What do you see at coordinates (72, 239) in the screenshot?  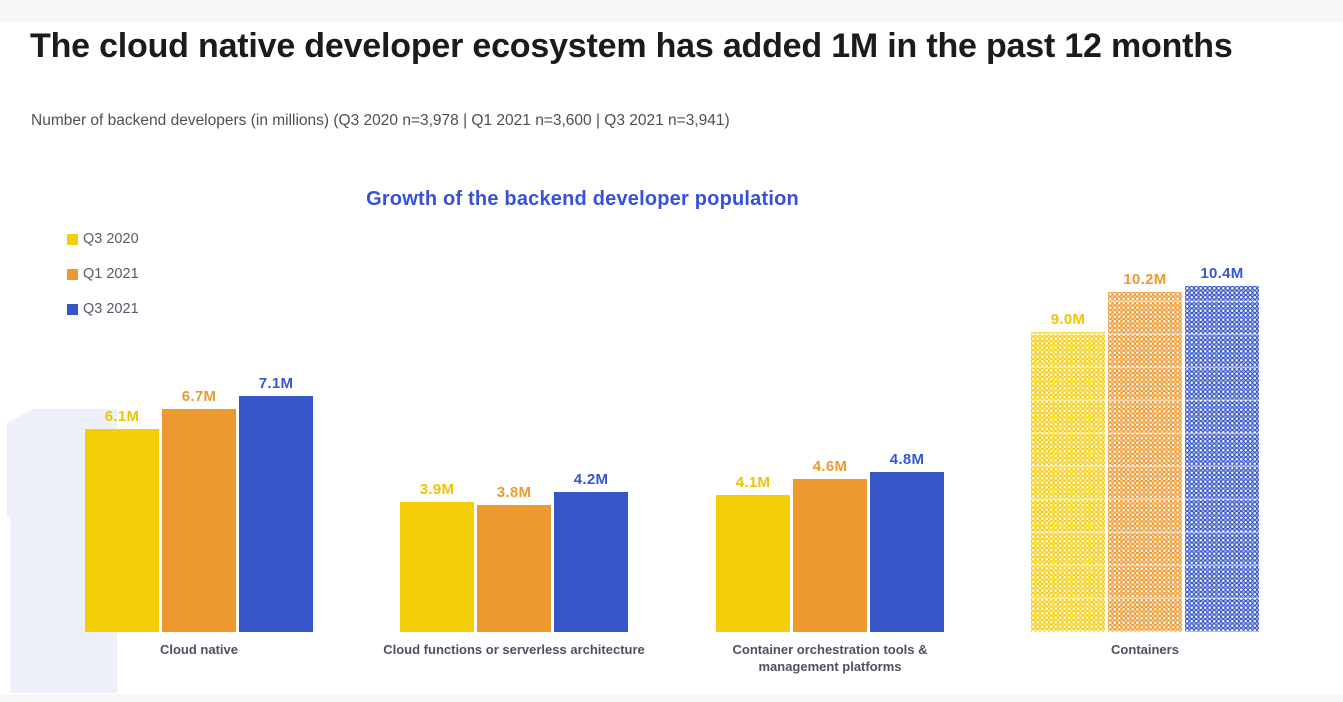 I see `legend-swatch-q3-2020` at bounding box center [72, 239].